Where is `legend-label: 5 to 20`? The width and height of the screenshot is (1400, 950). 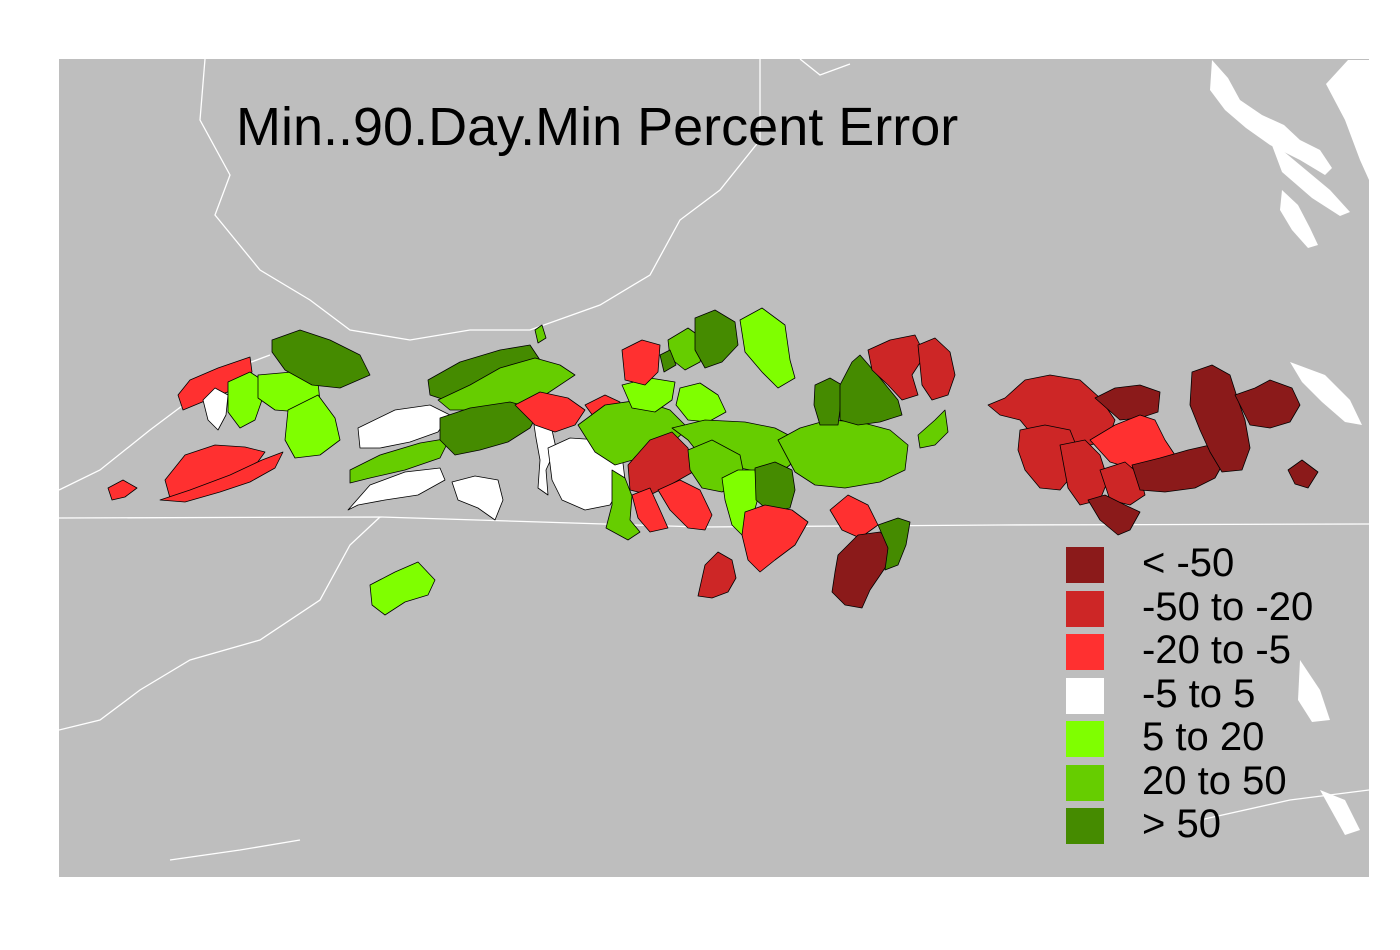
legend-label: 5 to 20 is located at coordinates (1203, 737).